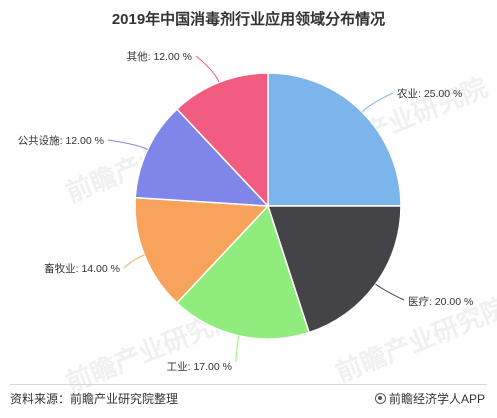  Describe the element at coordinates (429, 93) in the screenshot. I see `slice-label-1: 农业: 25.00 %` at that location.